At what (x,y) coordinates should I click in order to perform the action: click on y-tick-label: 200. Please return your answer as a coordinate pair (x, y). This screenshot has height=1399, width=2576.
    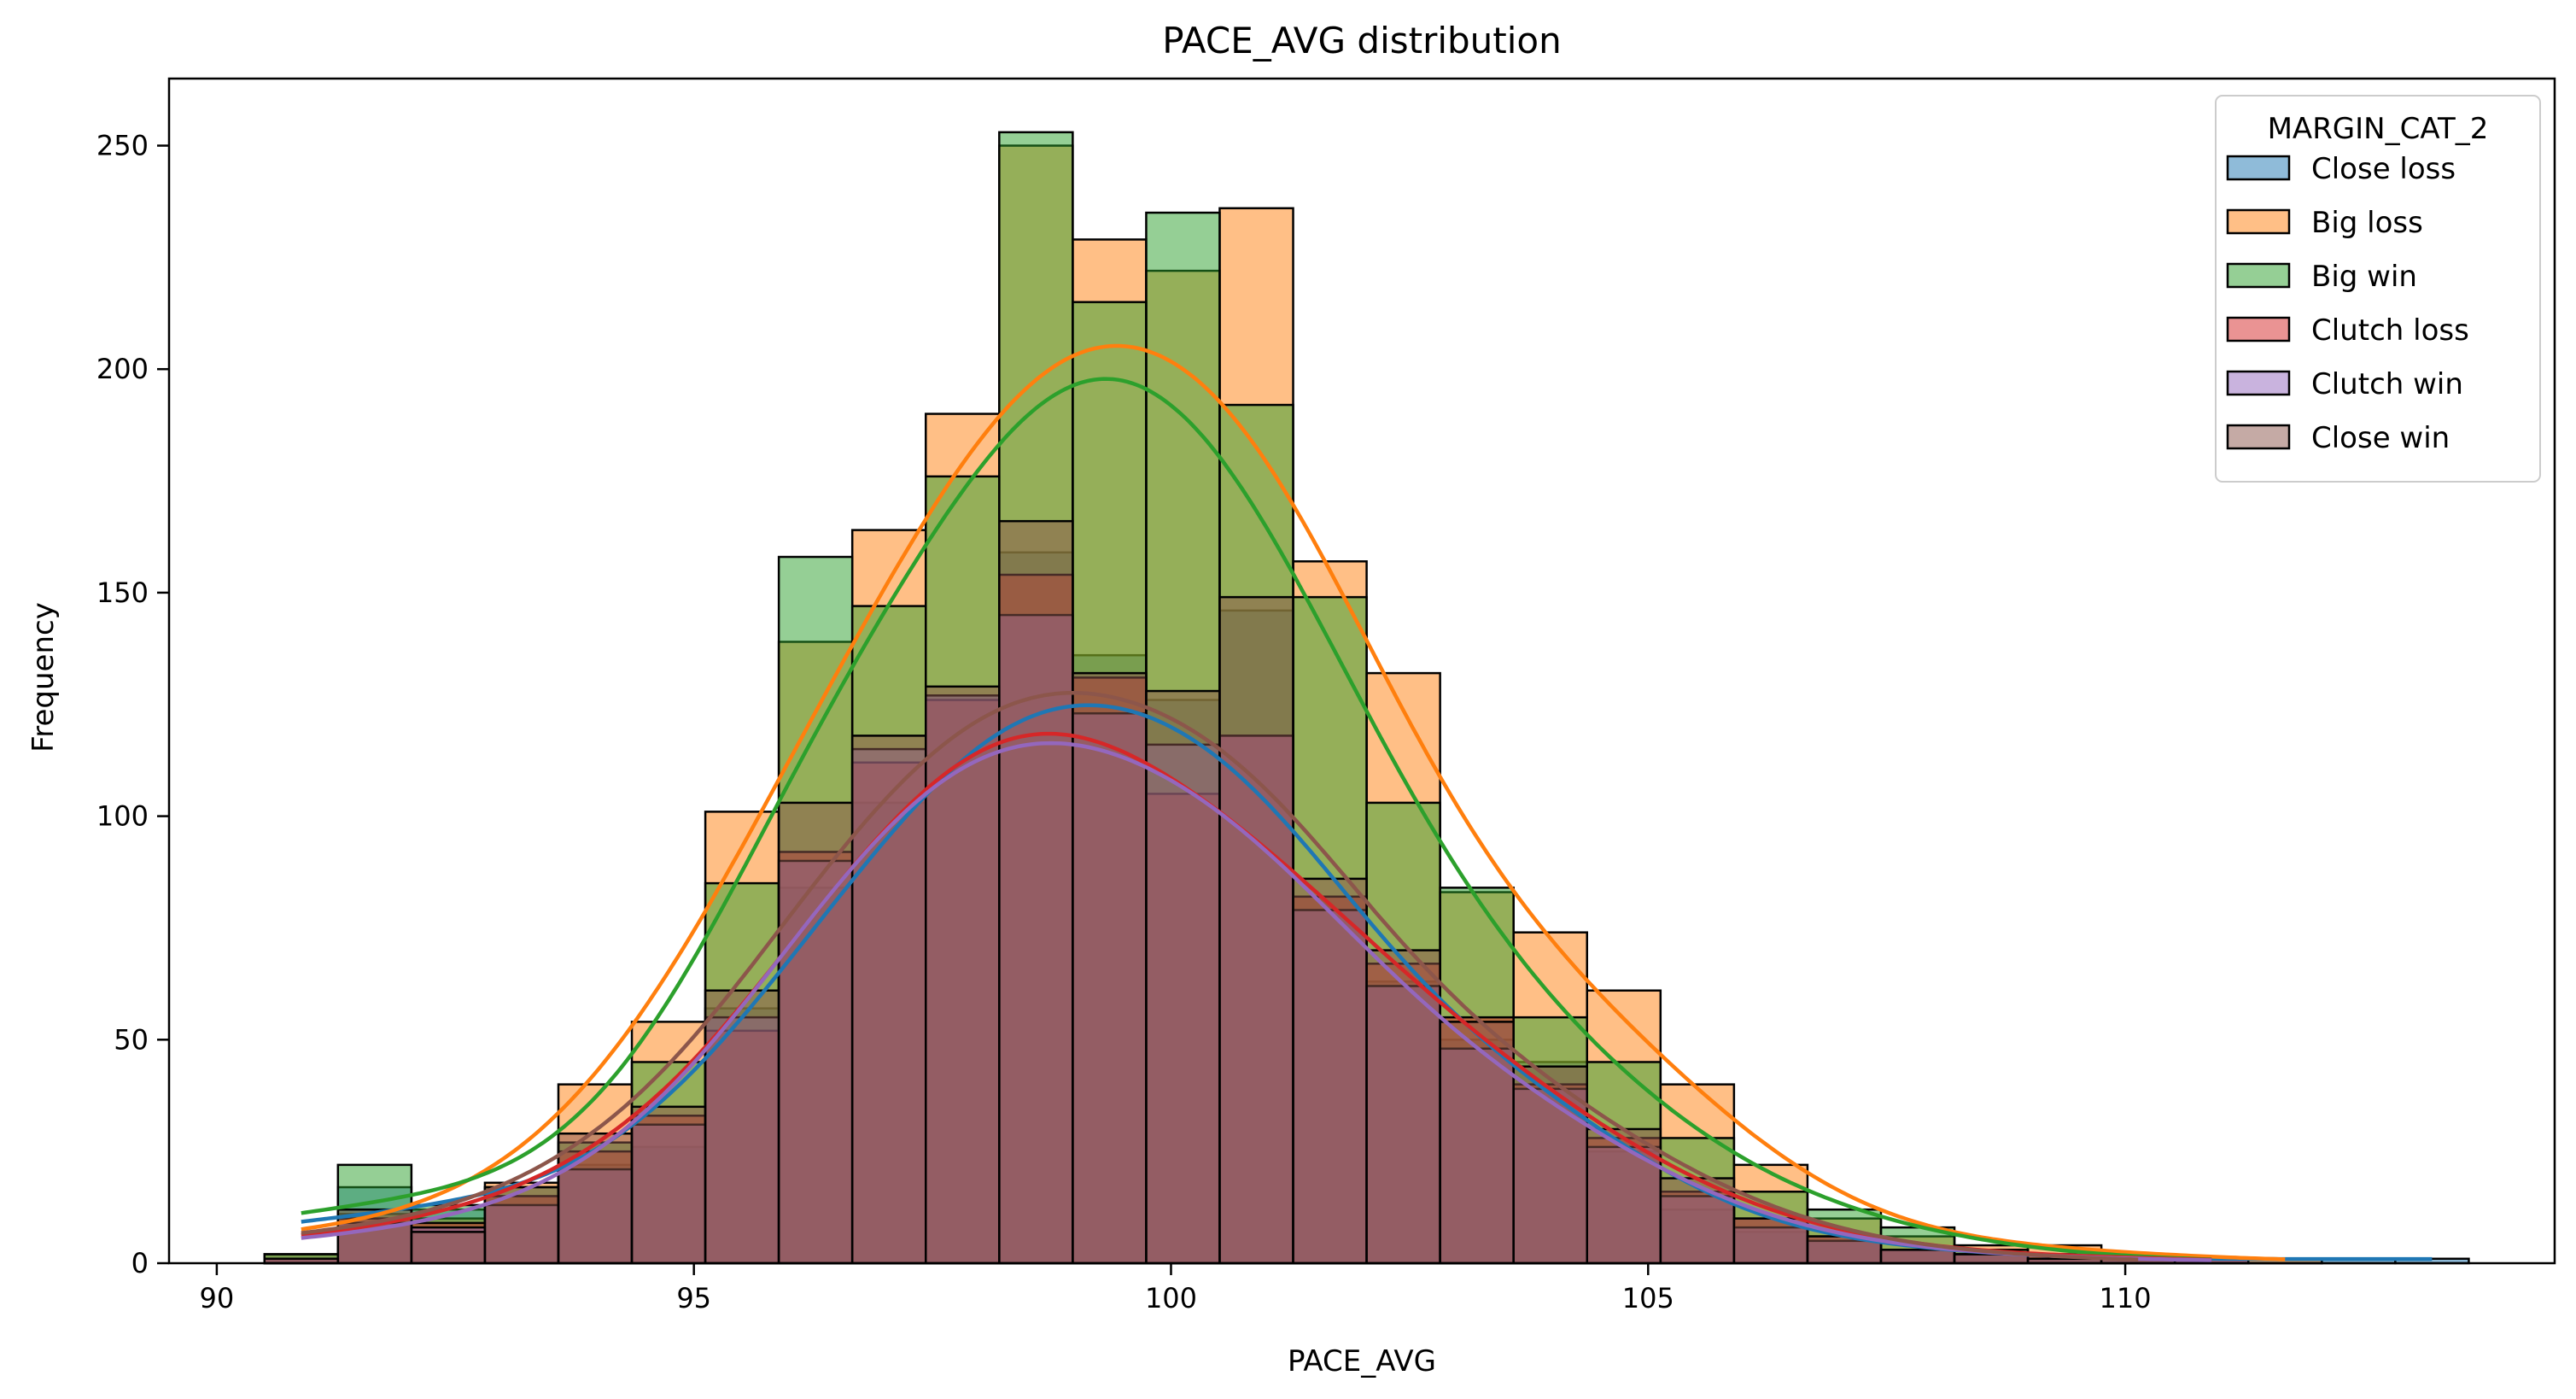
    Looking at the image, I should click on (122, 369).